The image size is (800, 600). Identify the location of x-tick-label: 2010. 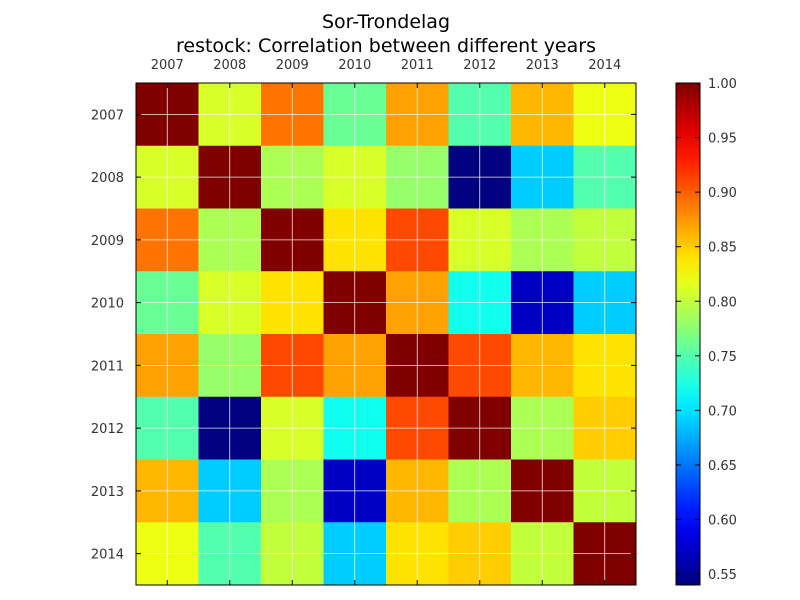
(354, 65).